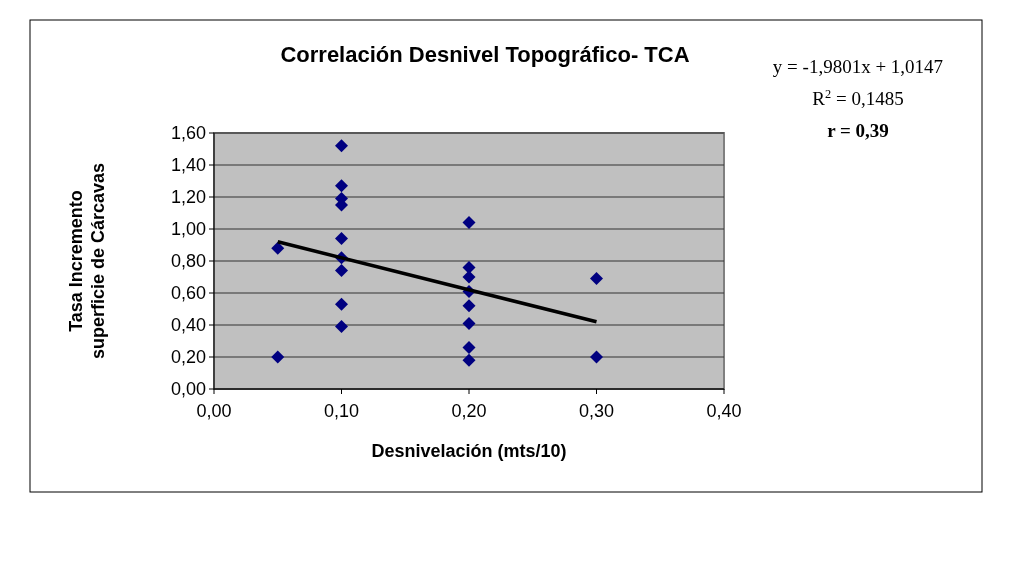 The height and width of the screenshot is (565, 1020). Describe the element at coordinates (858, 66) in the screenshot. I see `text: y = -1,9801x + 1,0147` at that location.